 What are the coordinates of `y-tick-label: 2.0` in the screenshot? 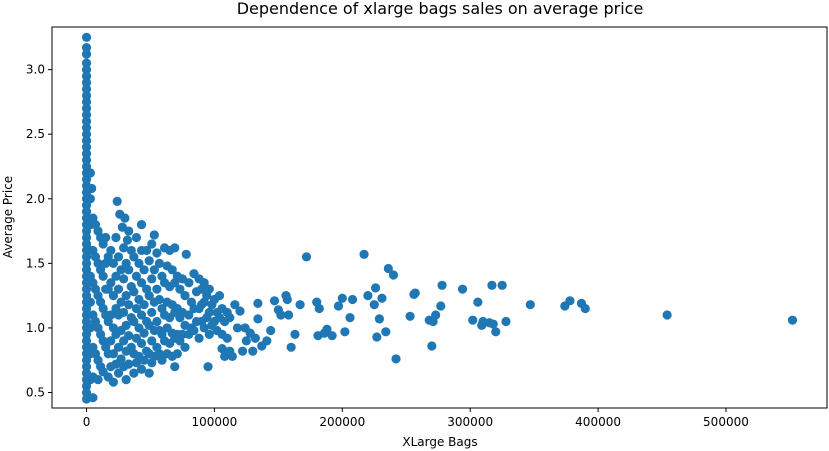 It's located at (35, 199).